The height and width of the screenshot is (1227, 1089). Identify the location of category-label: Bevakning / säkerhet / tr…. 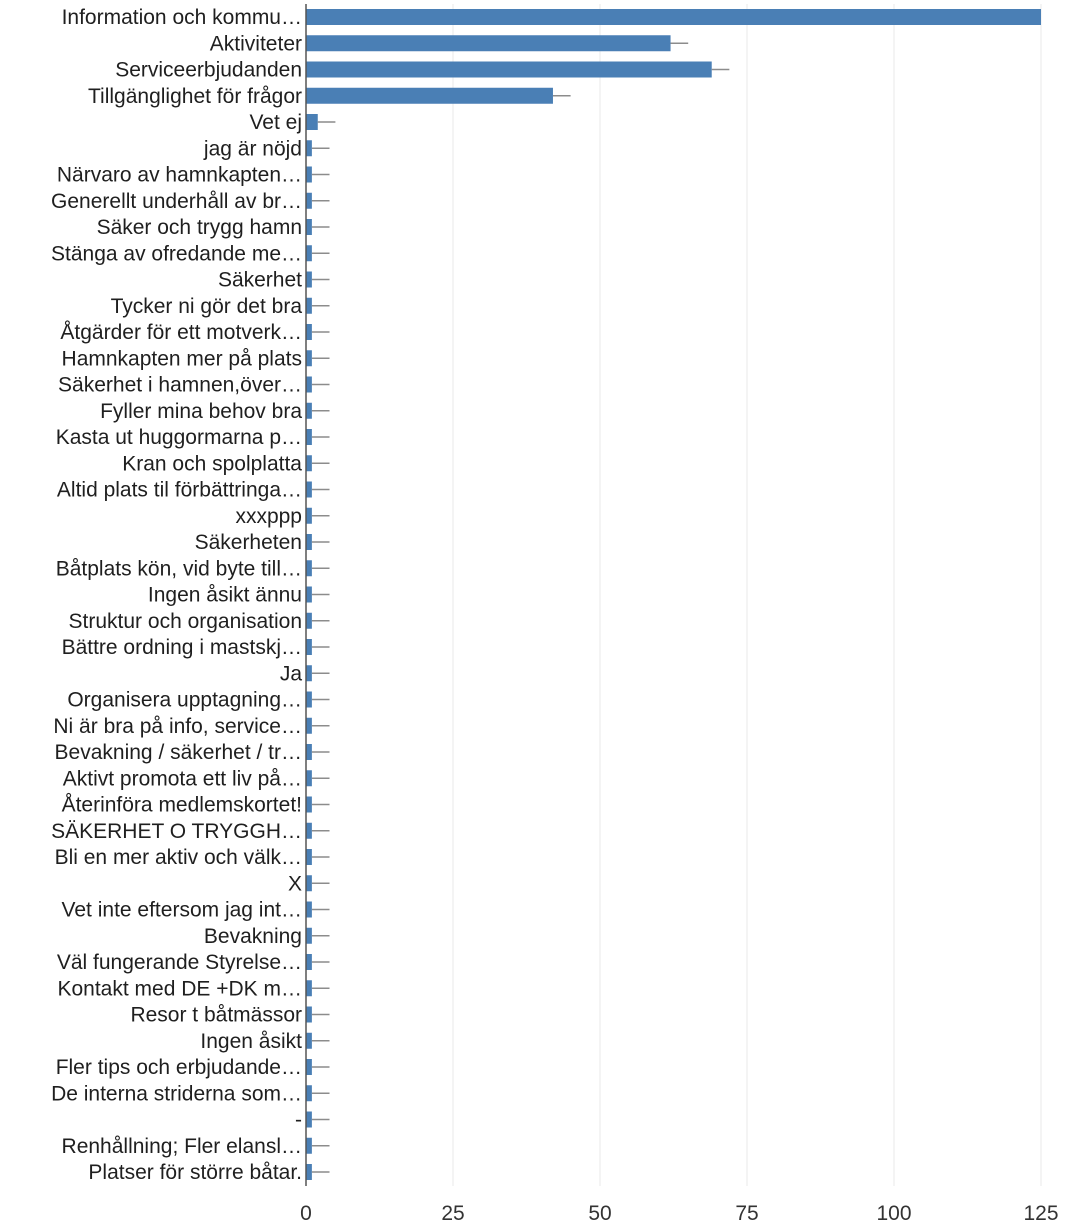
(178, 752).